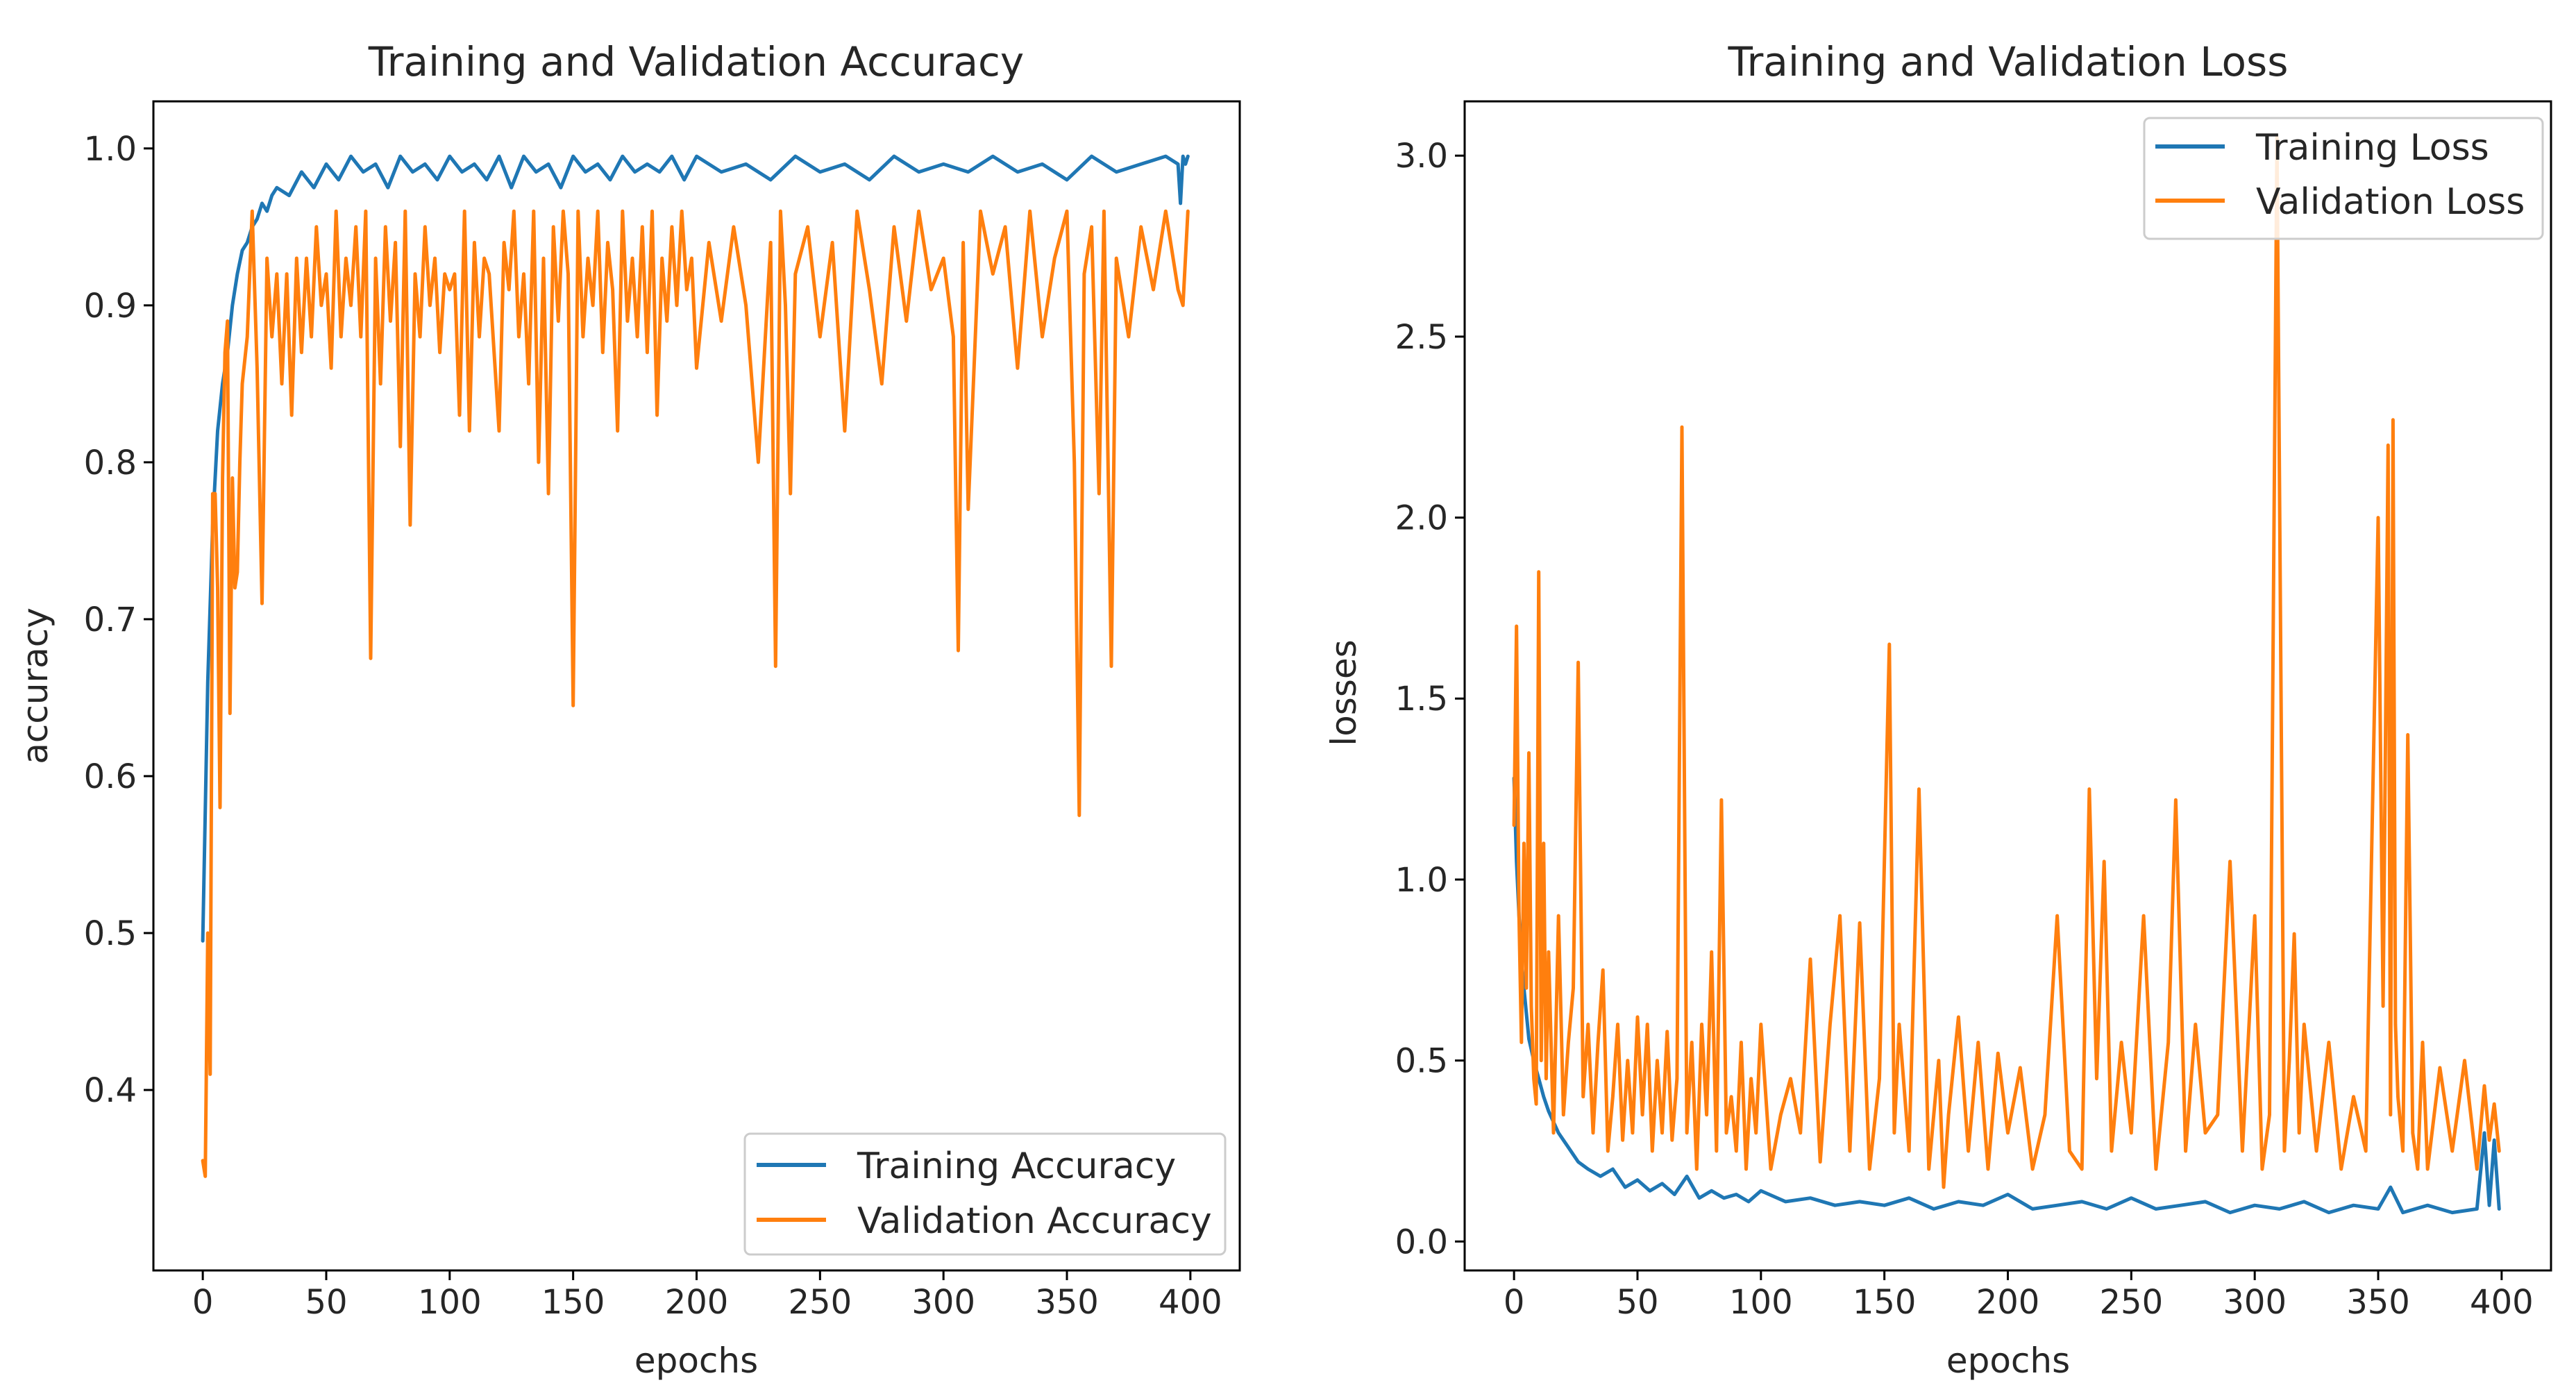 The image size is (2576, 1385). Describe the element at coordinates (573, 1303) in the screenshot. I see `accuracy-x-tick-label: 150` at that location.